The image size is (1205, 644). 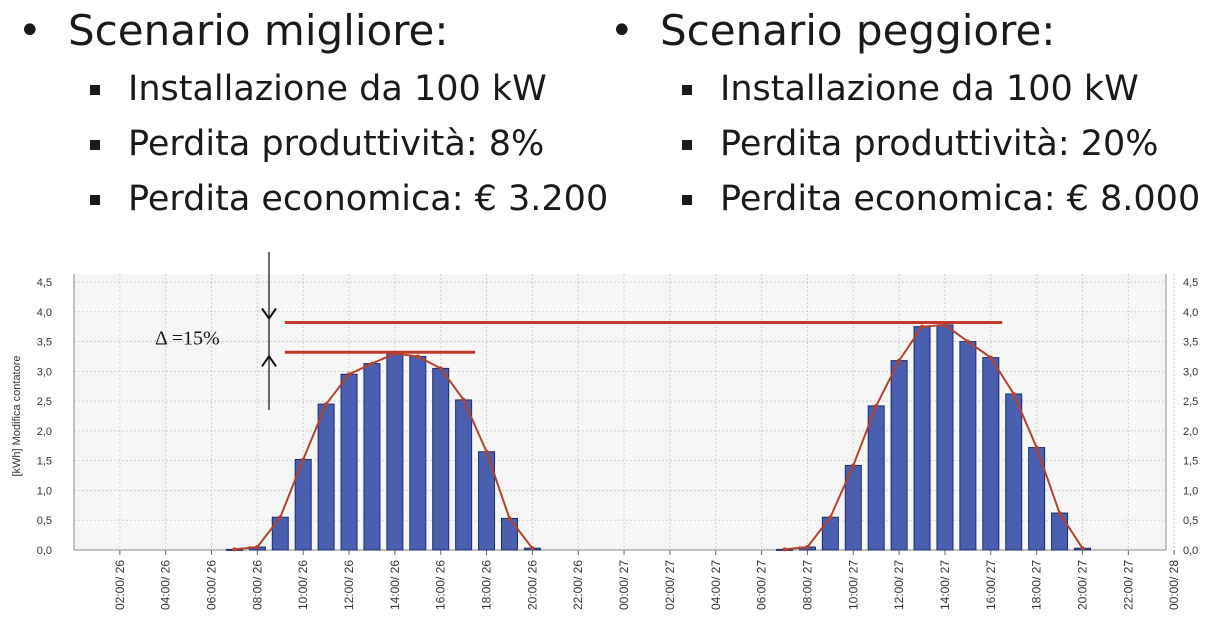 I want to click on x-tick-label: 06:00/ 26, so click(x=212, y=585).